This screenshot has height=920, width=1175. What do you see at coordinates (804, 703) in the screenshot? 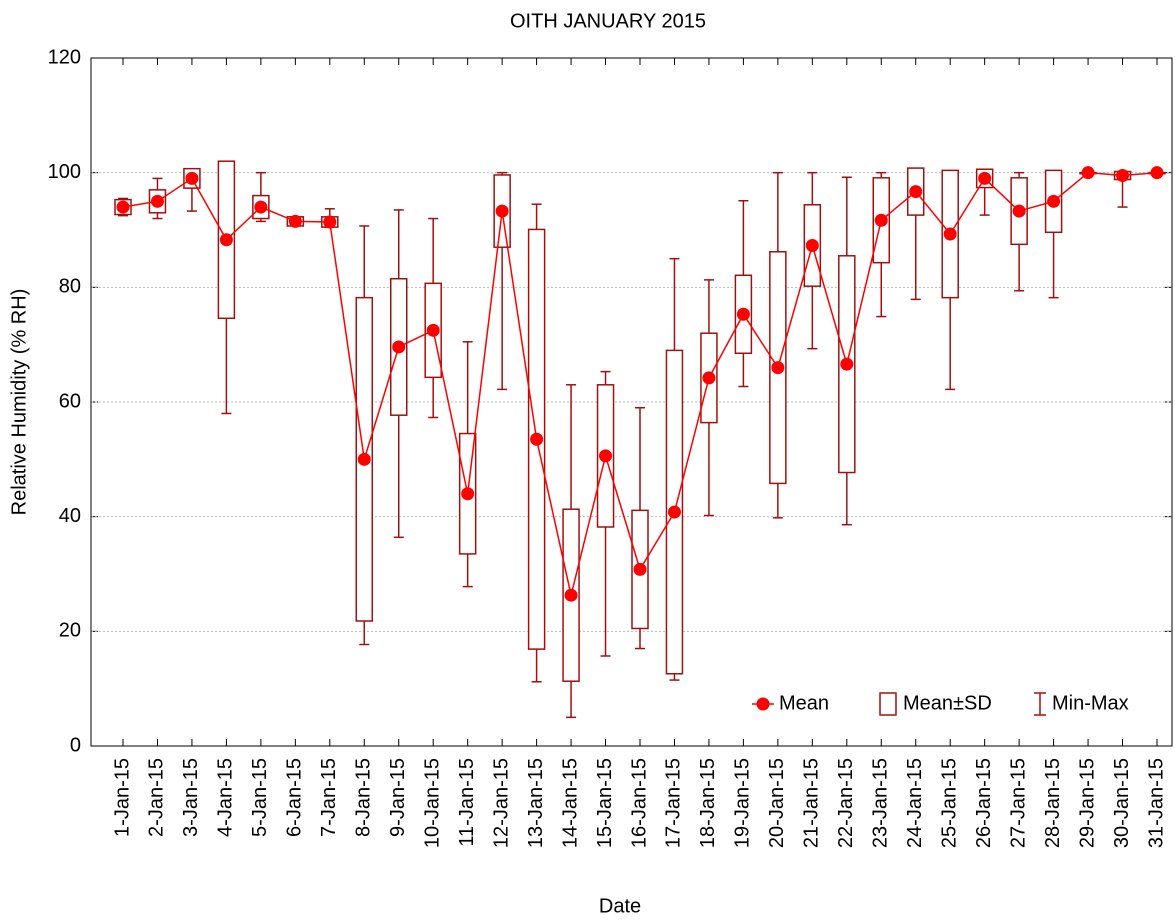
I see `legend-label: Mean` at bounding box center [804, 703].